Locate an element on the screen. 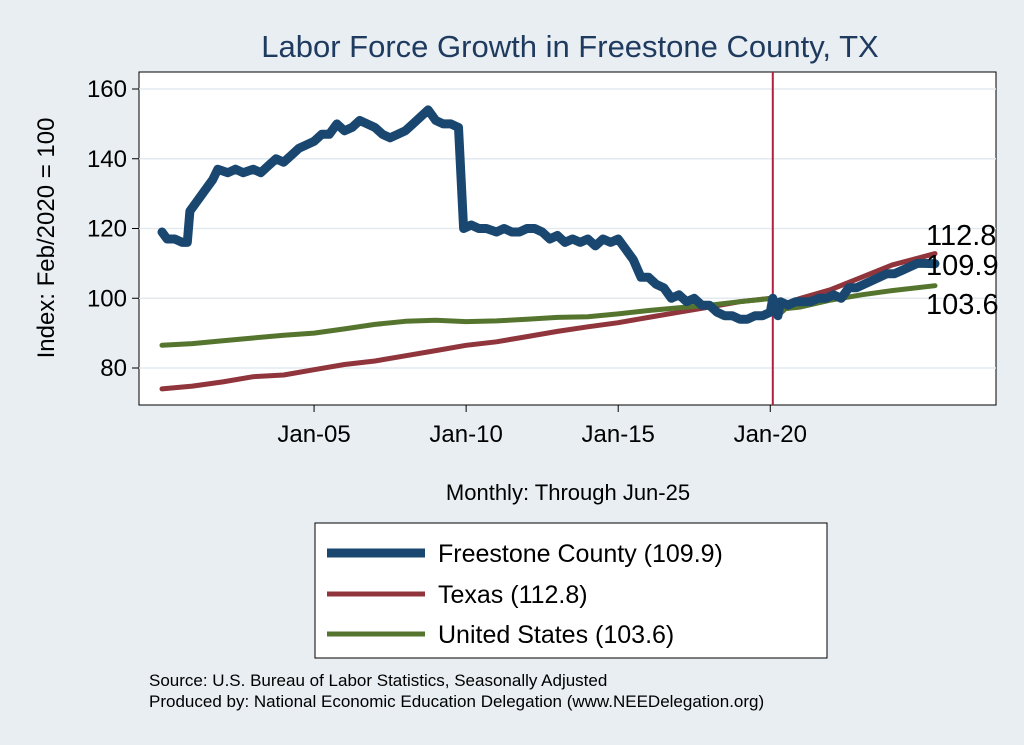  x-tick-label-Jan-10: Jan-10 is located at coordinates (465, 434).